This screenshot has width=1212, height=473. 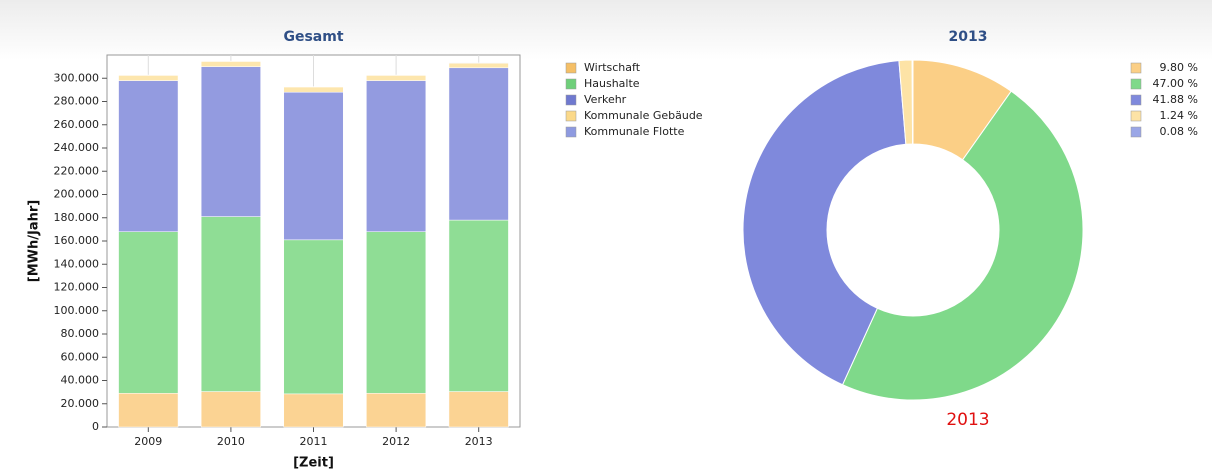 I want to click on x-tick-label: 2013, so click(x=479, y=441).